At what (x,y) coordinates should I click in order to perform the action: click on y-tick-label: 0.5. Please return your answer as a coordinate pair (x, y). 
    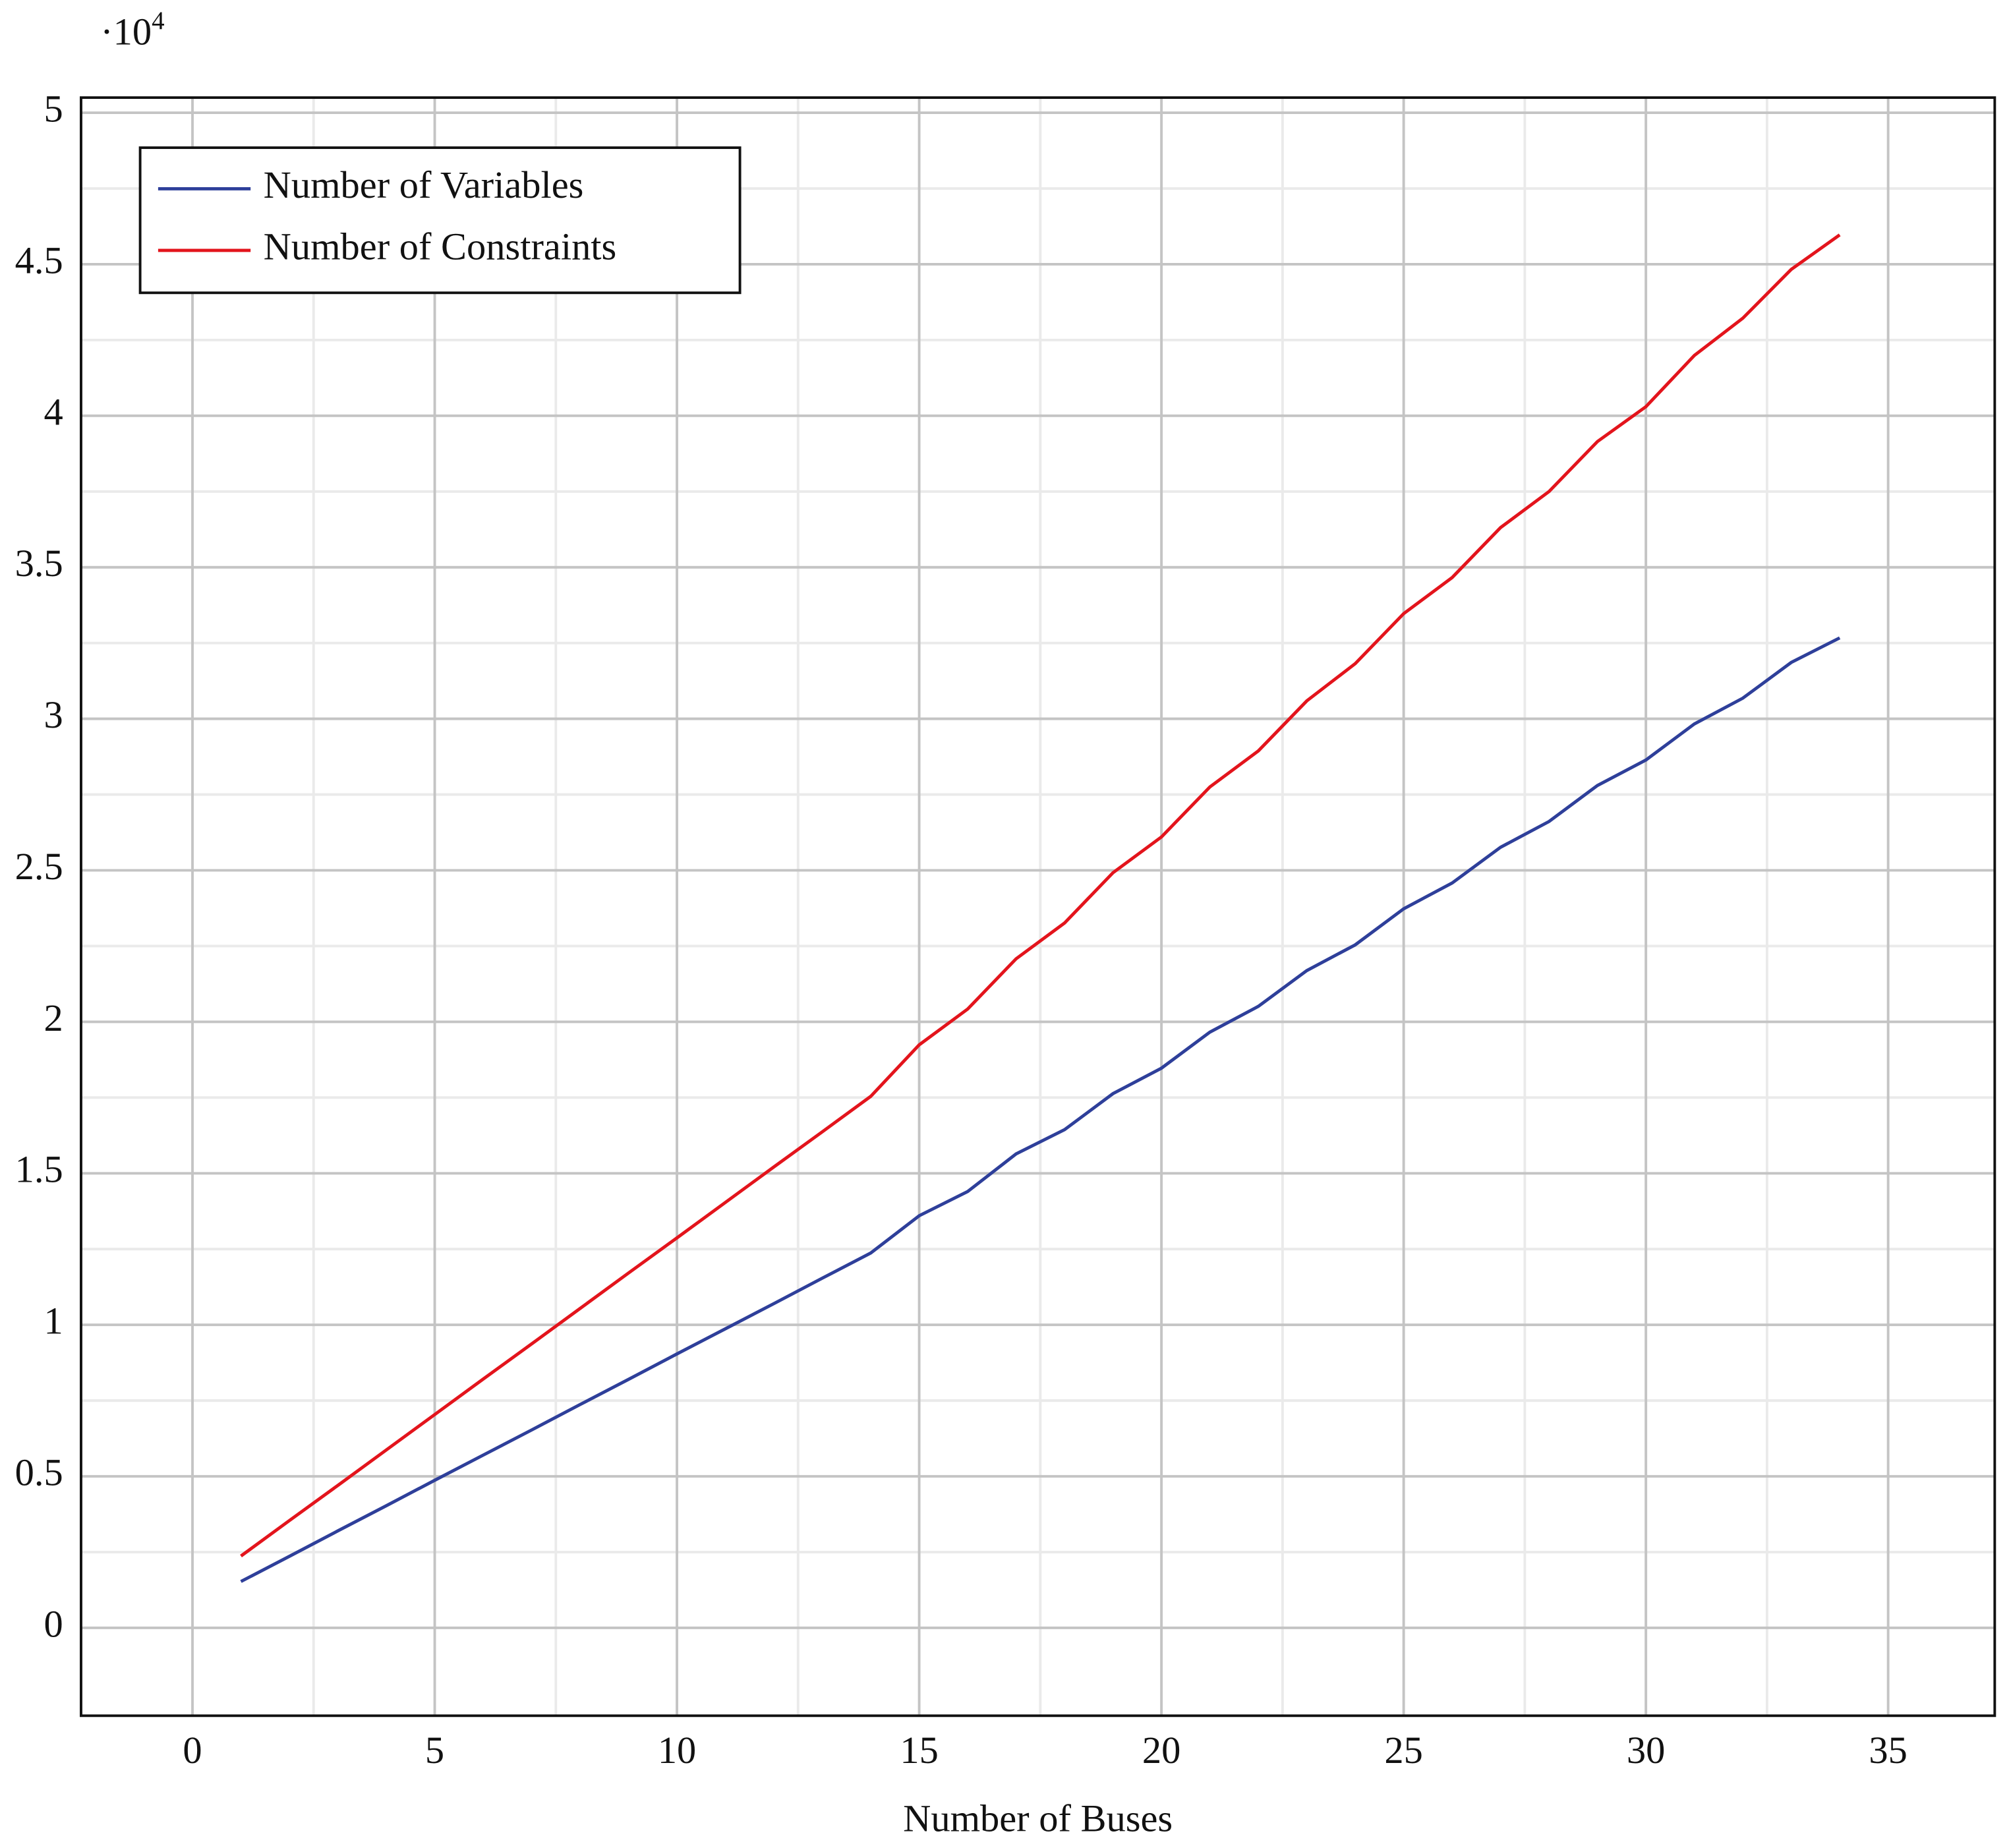
    Looking at the image, I should click on (39, 1472).